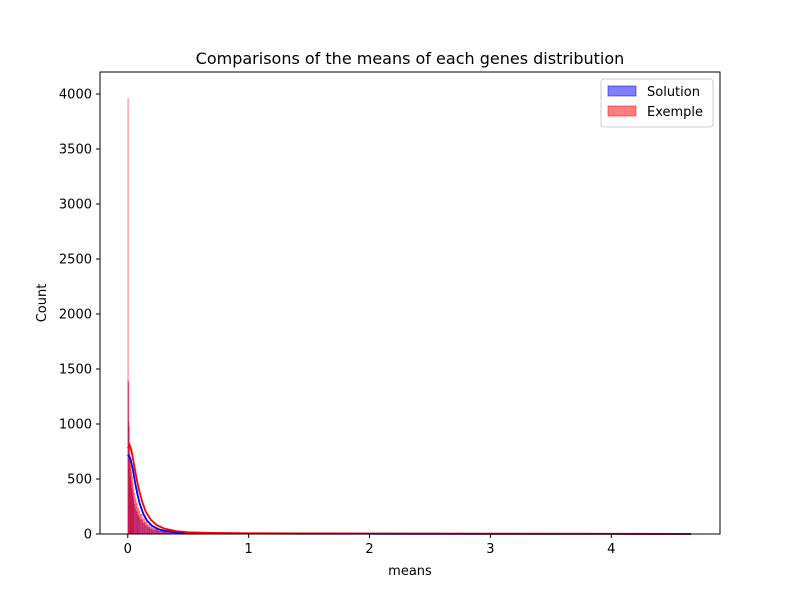 The height and width of the screenshot is (600, 800). What do you see at coordinates (369, 549) in the screenshot?
I see `x-tick-label: 2` at bounding box center [369, 549].